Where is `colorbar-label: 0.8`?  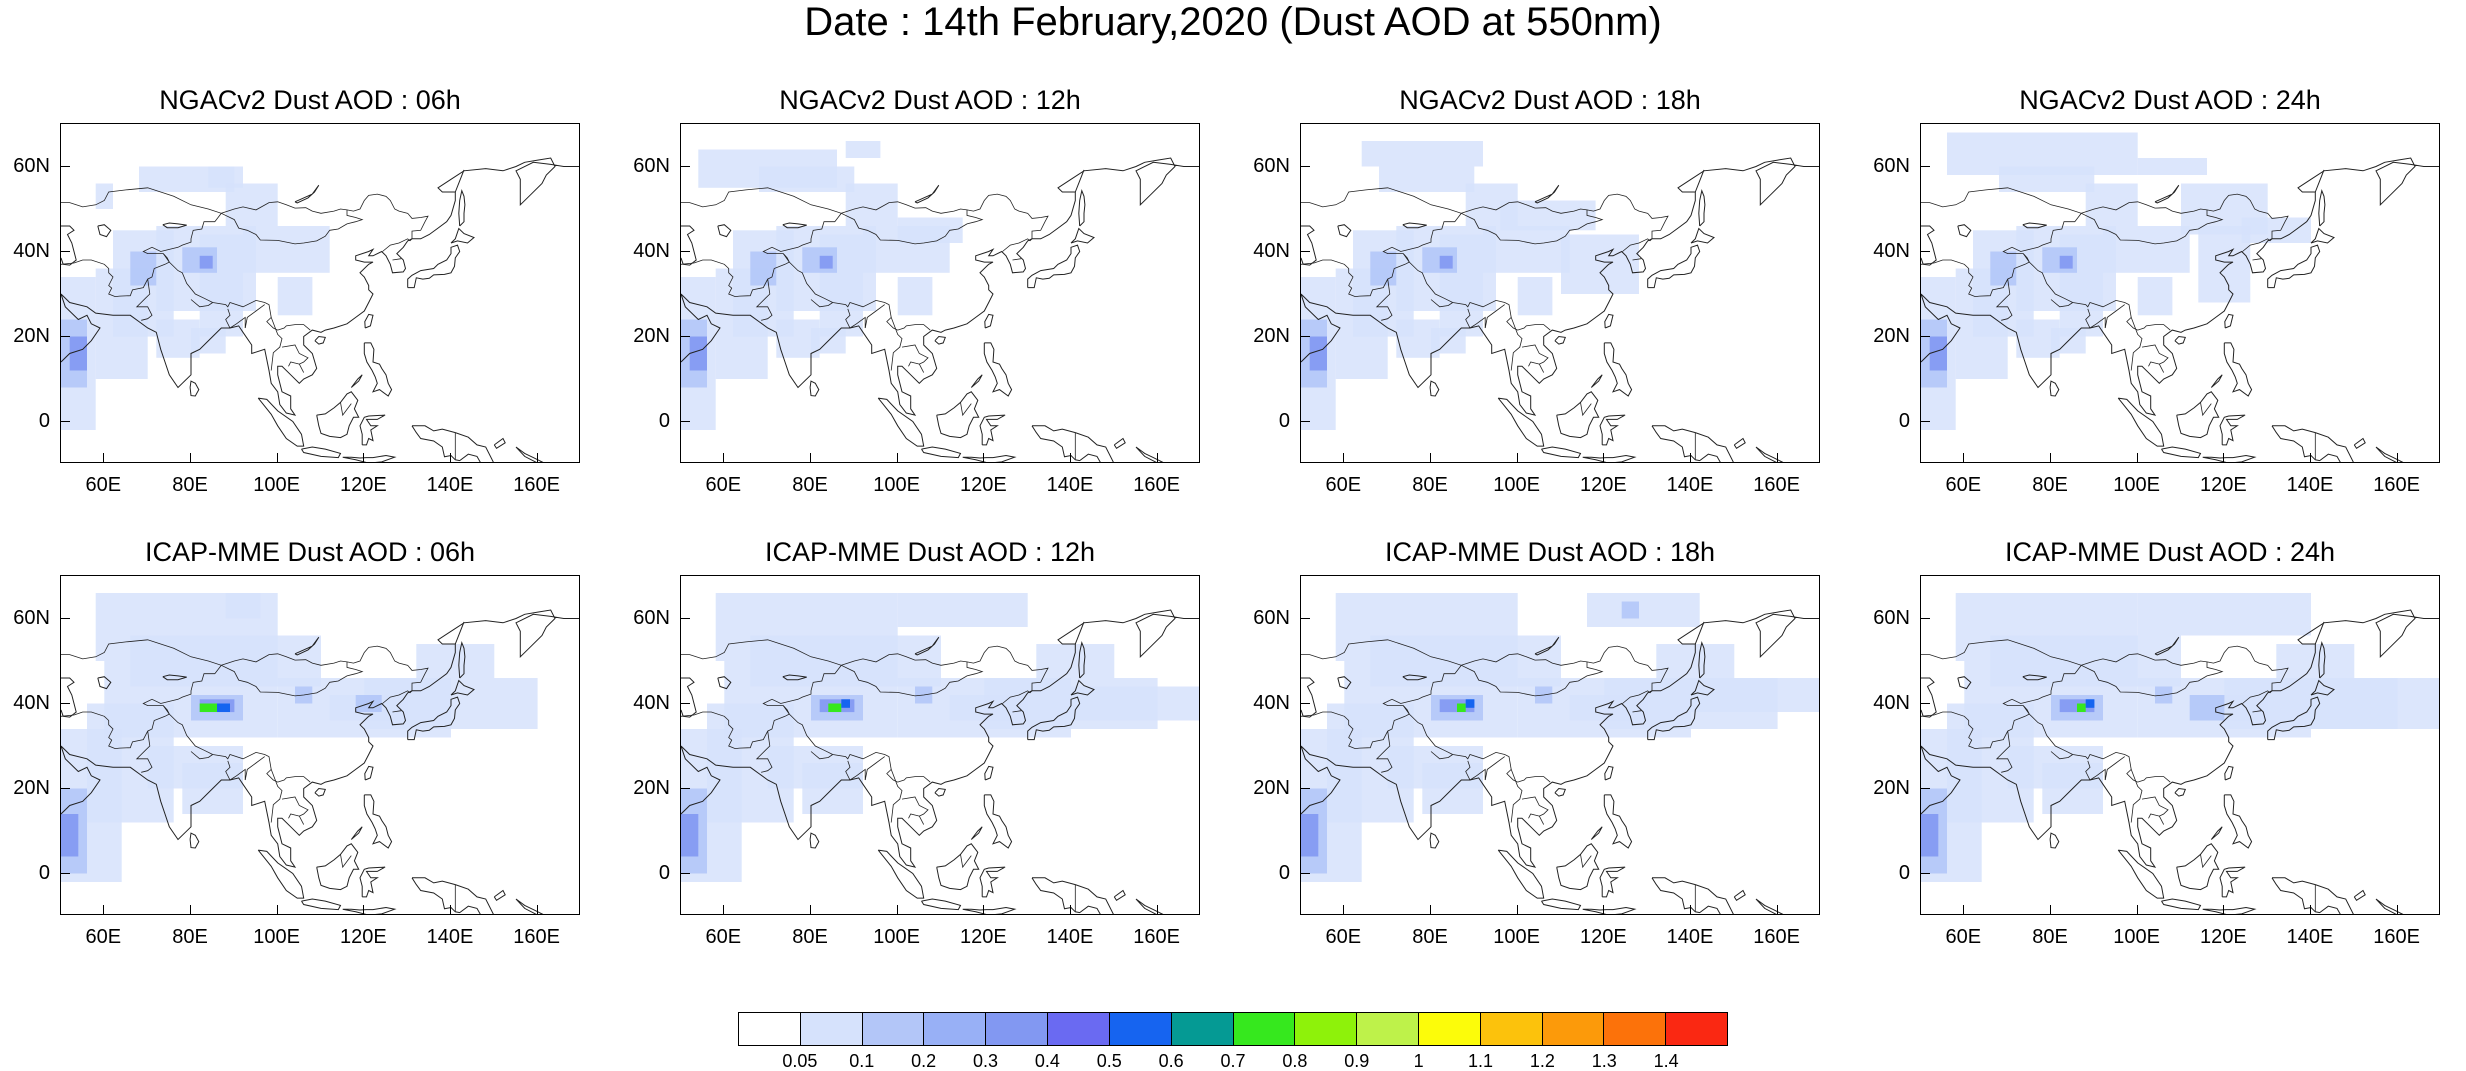
colorbar-label: 0.8 is located at coordinates (1295, 1061).